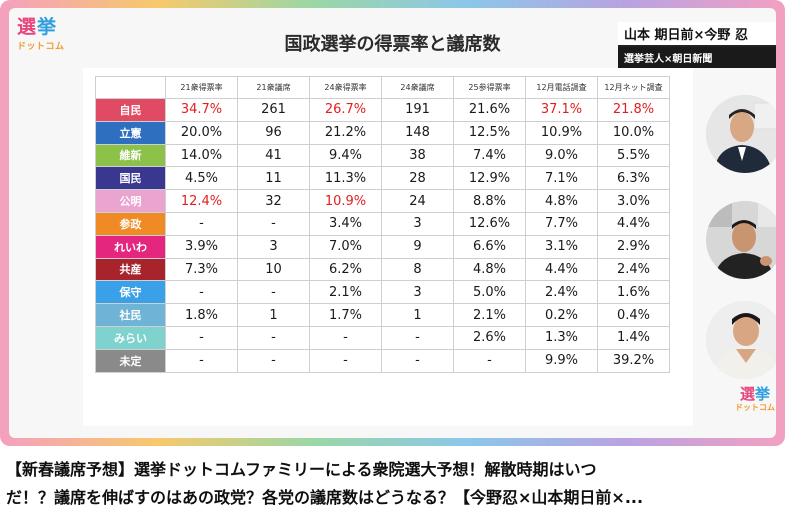 The image size is (785, 516). I want to click on table-cell: 96, so click(273, 132).